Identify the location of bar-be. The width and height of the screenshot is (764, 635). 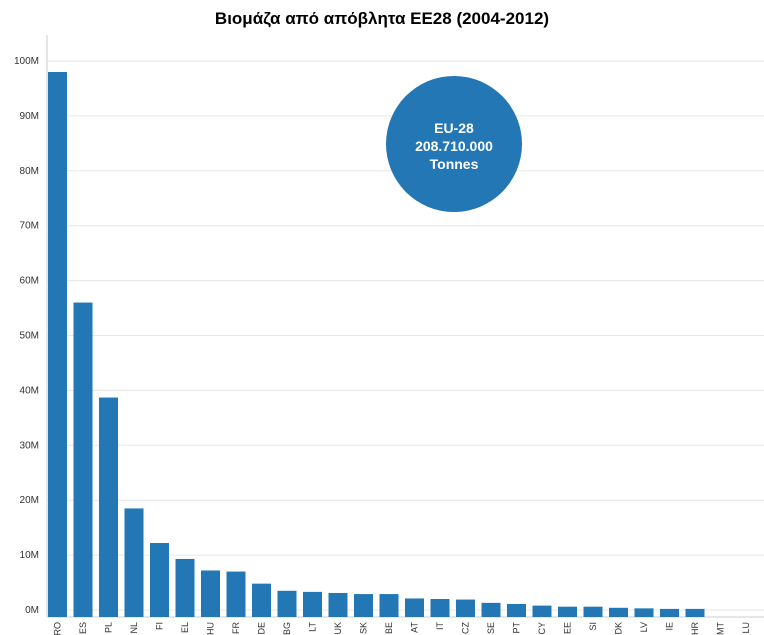
(389, 605).